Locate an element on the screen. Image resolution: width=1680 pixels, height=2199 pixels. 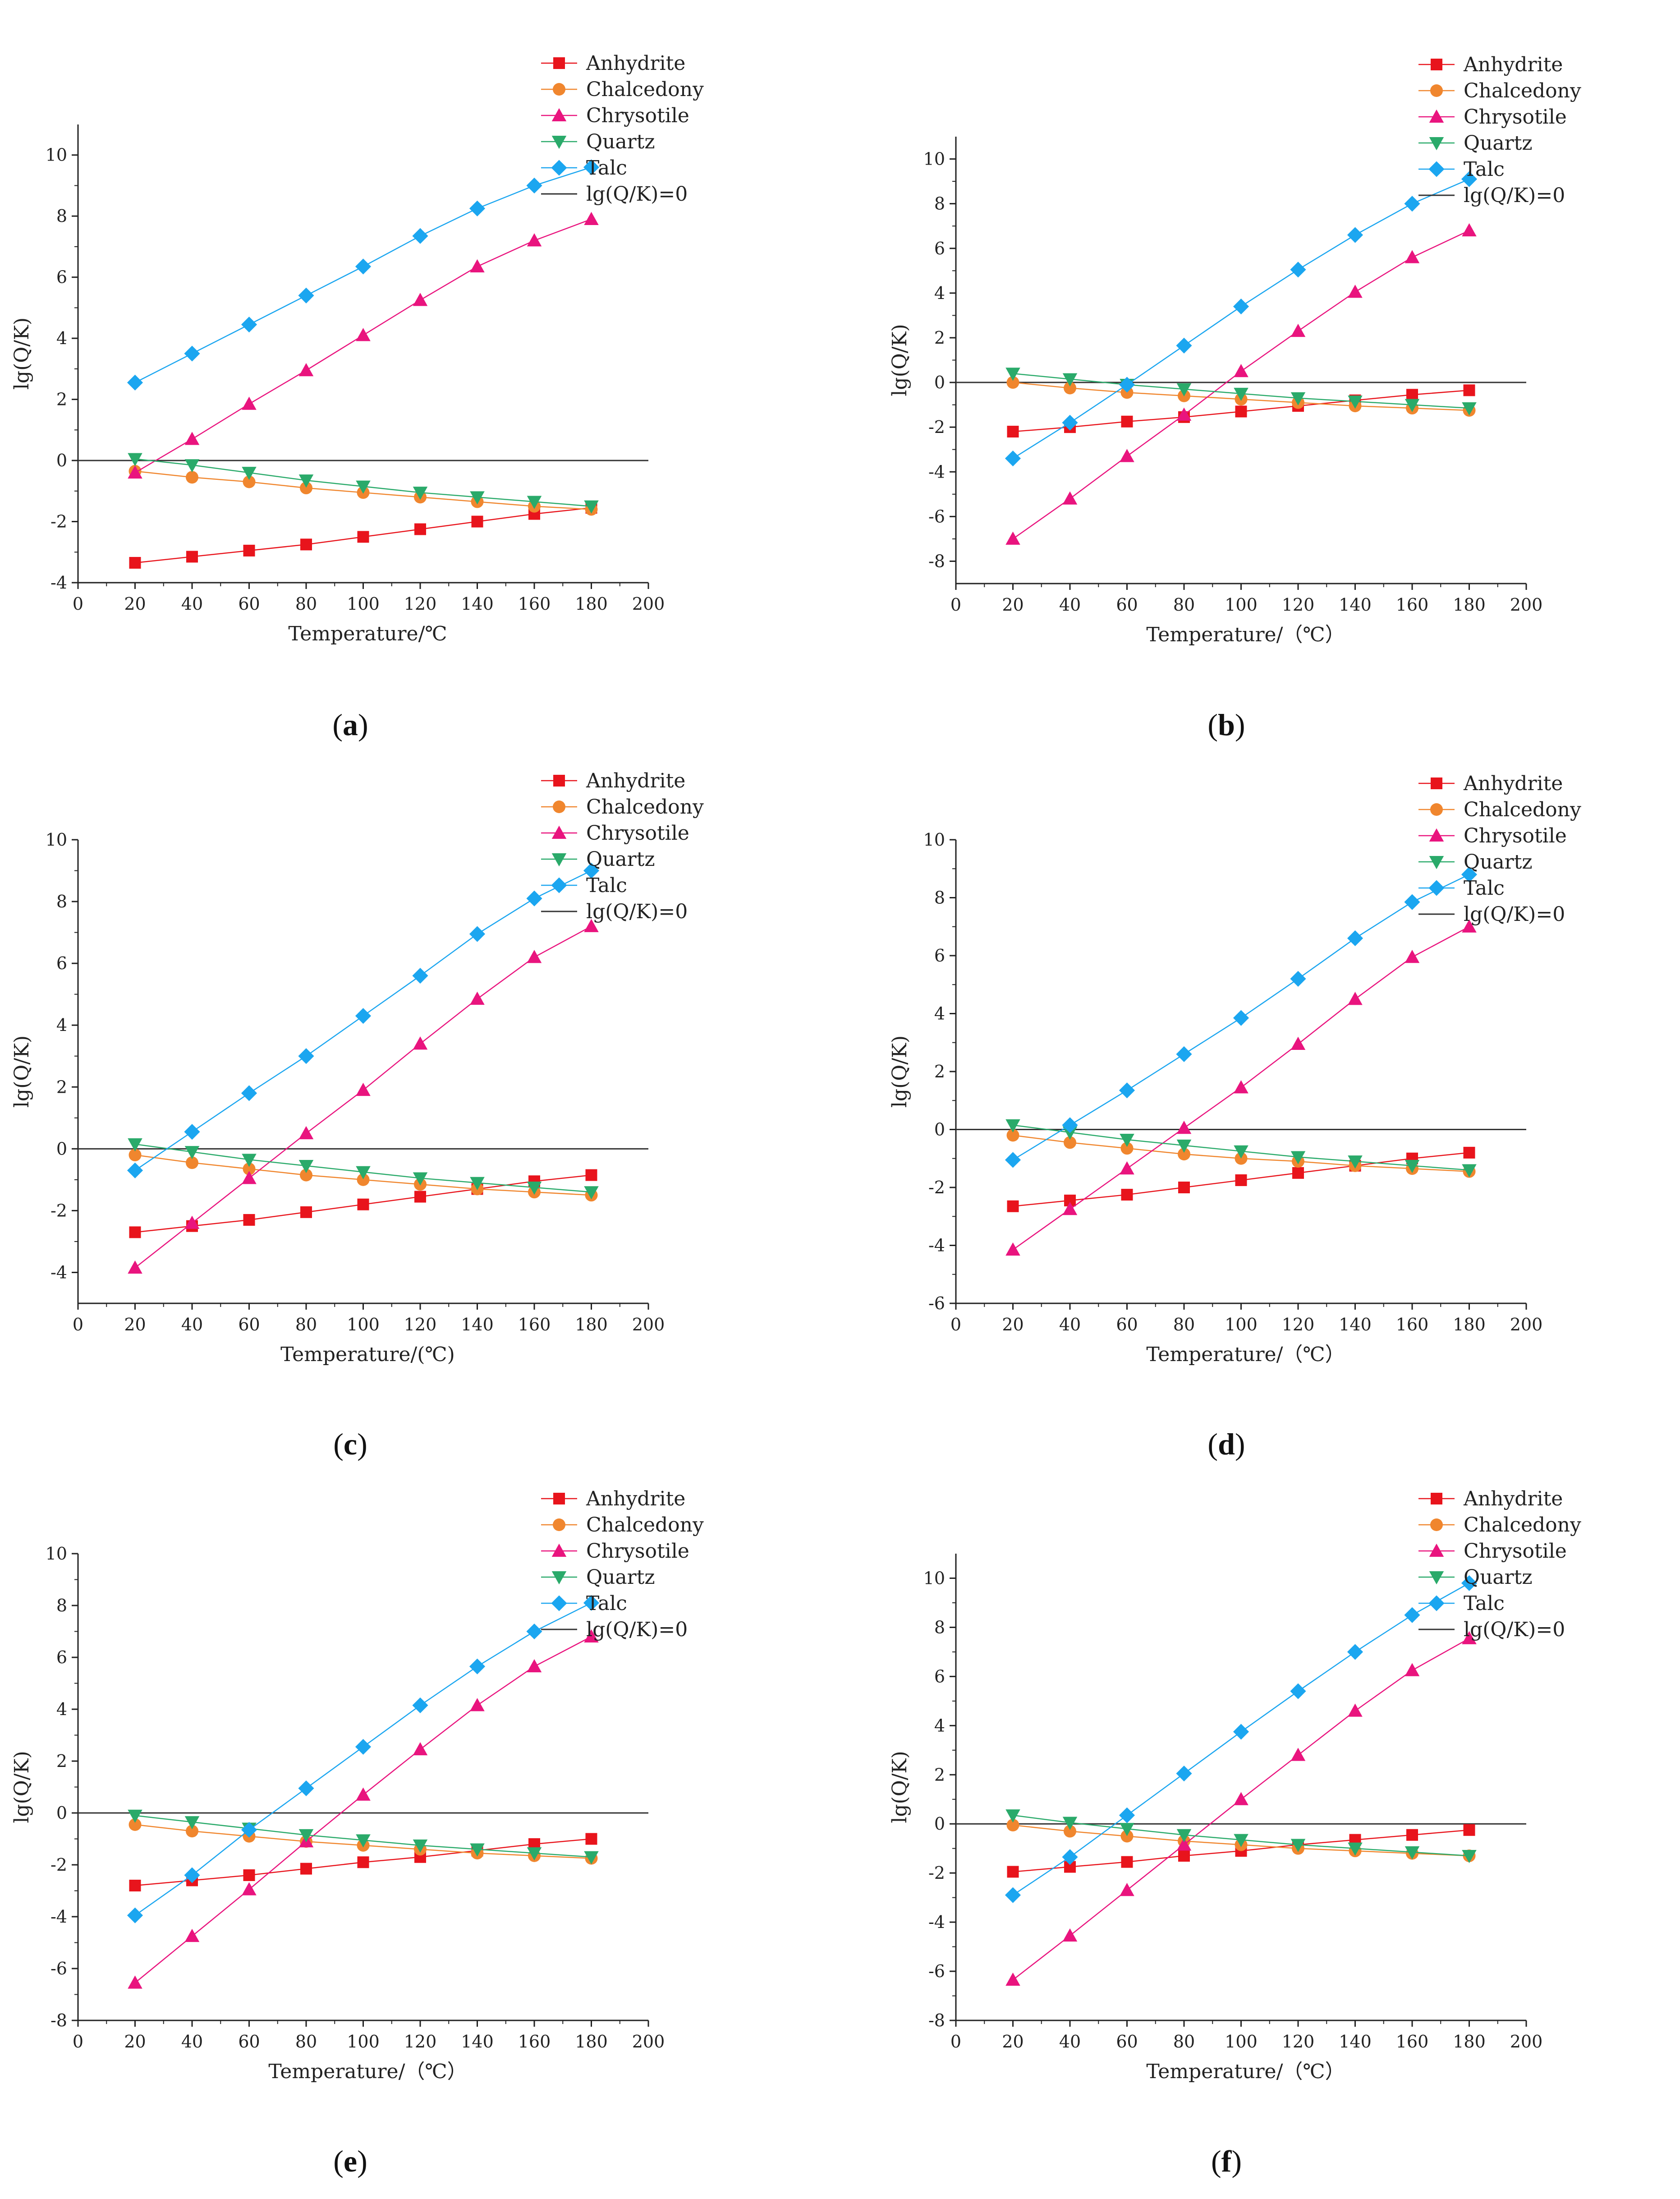
x-tick-label: 100 is located at coordinates (364, 2042).